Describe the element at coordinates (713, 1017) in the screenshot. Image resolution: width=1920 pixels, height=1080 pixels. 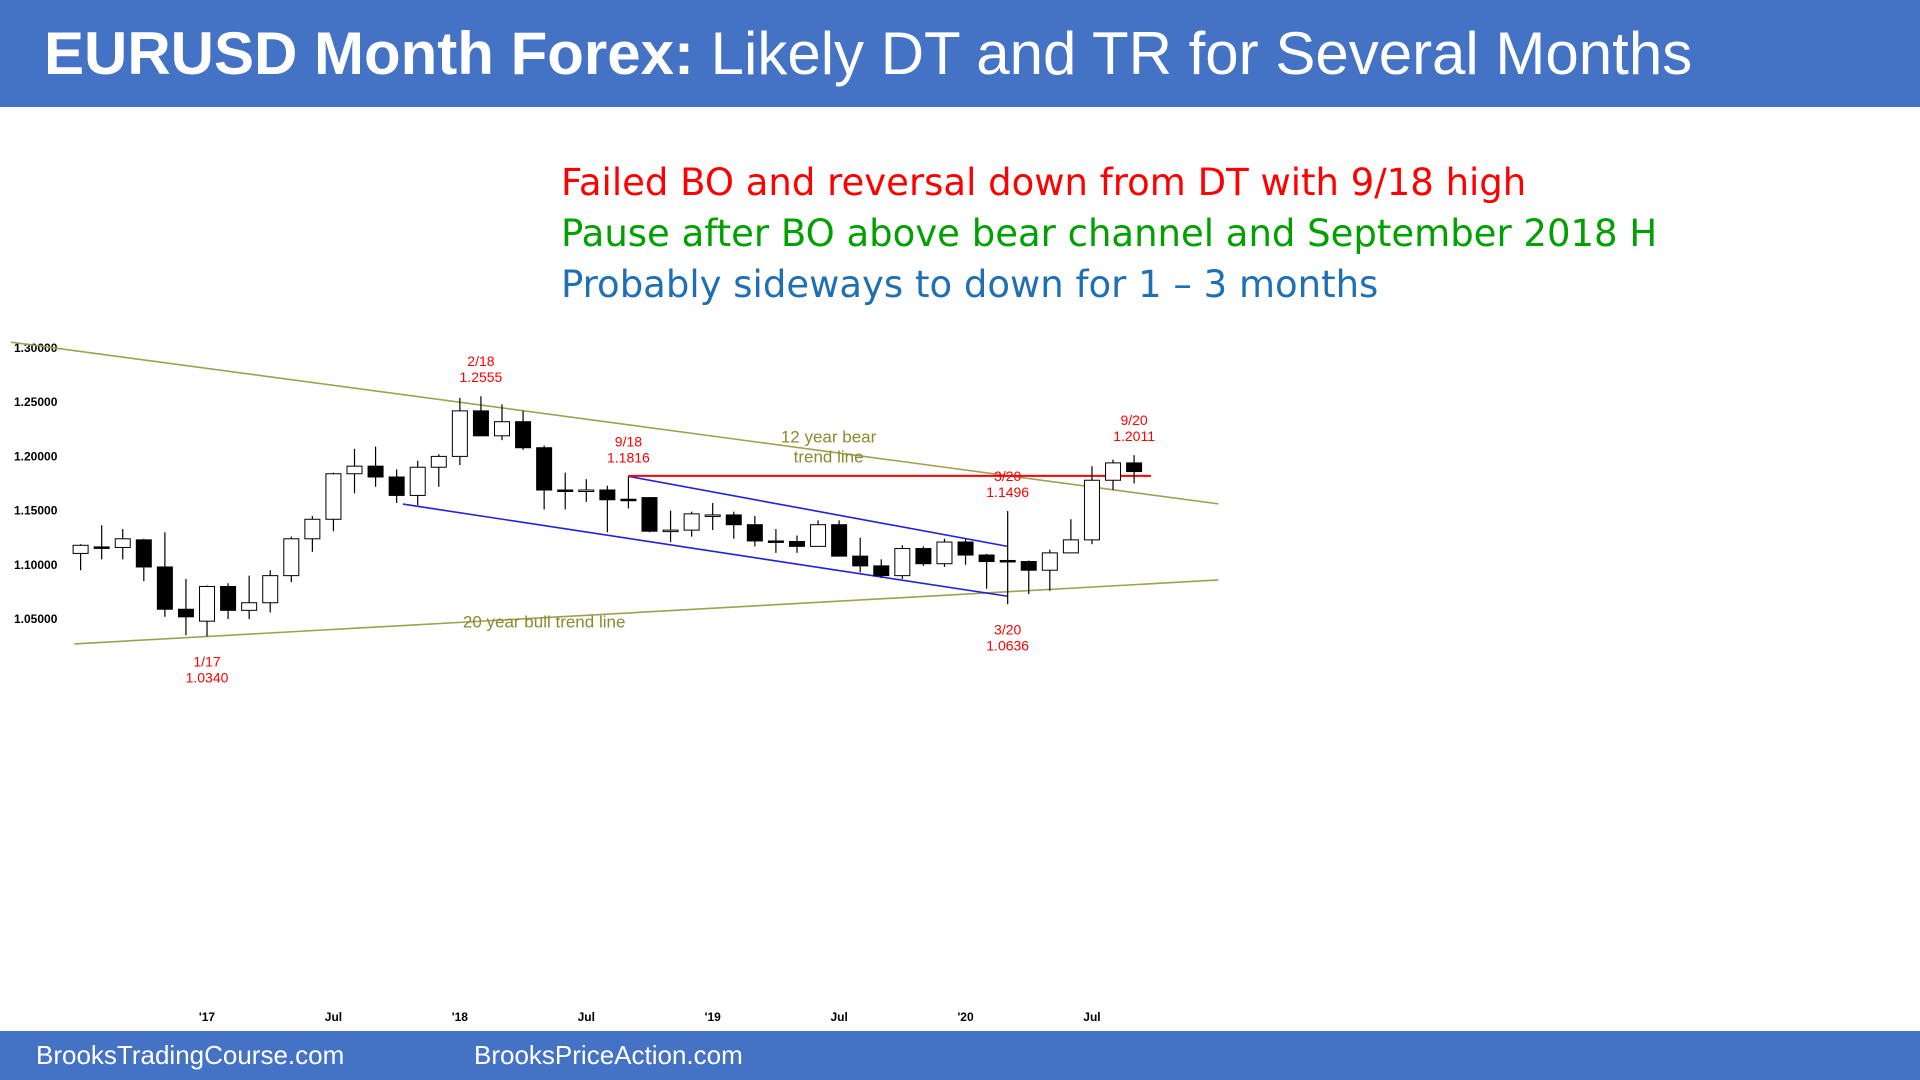
I see `x-tick-label-4: '19` at that location.